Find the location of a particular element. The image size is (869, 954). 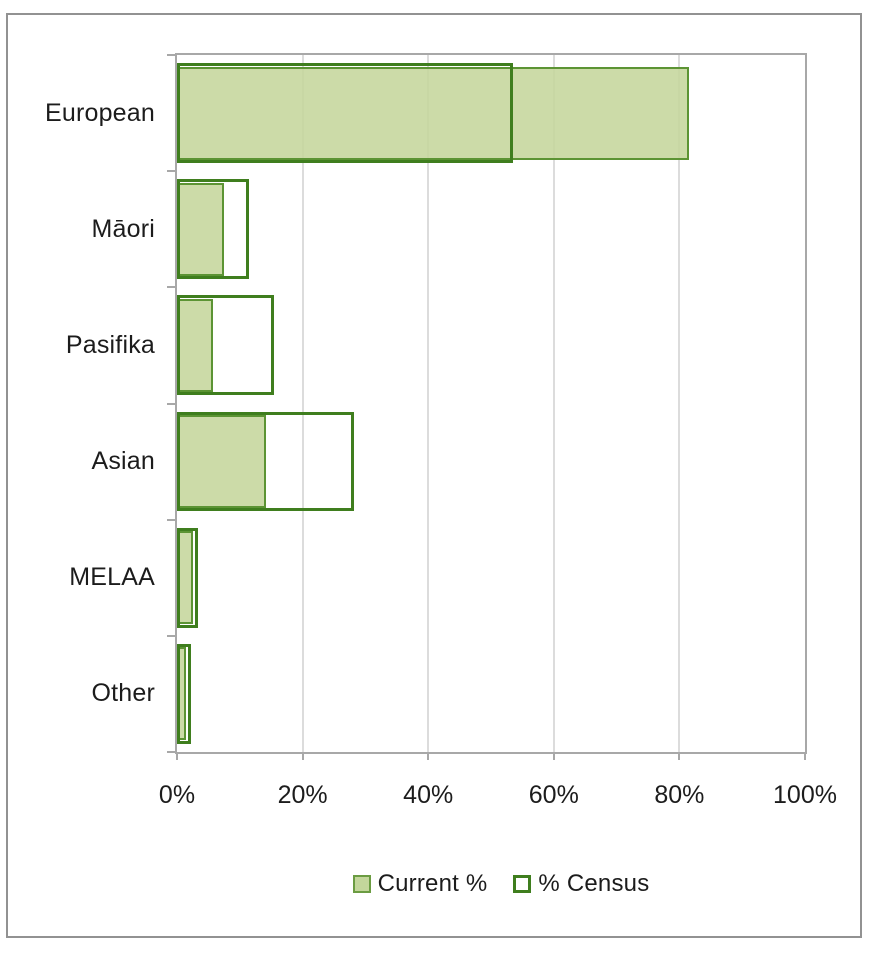

chart-row-maori is located at coordinates (491, 229).